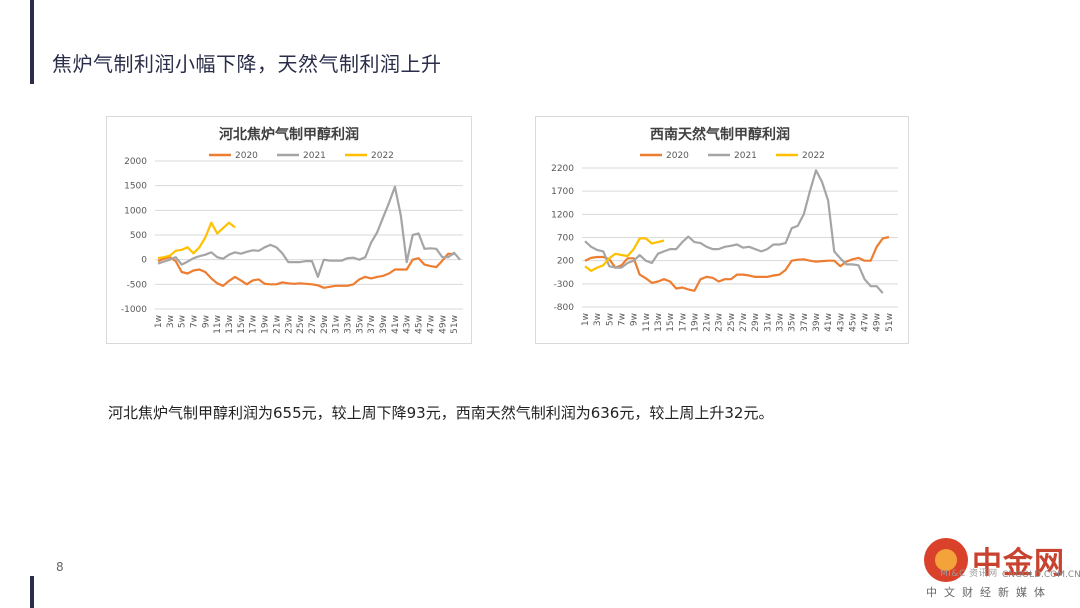  I want to click on y-tick-label: 1700, so click(562, 192).